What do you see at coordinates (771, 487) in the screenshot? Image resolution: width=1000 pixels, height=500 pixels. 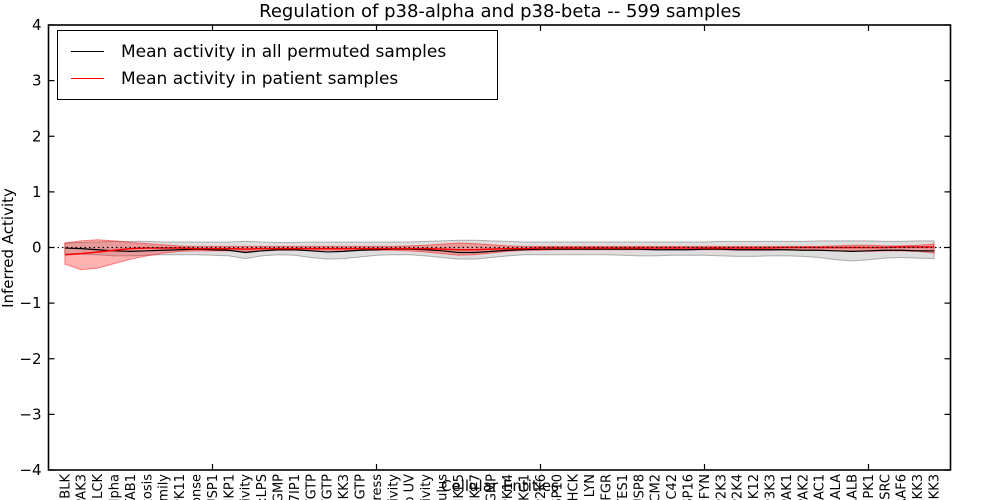 I see `x-entity-label: MAP3K3` at bounding box center [771, 487].